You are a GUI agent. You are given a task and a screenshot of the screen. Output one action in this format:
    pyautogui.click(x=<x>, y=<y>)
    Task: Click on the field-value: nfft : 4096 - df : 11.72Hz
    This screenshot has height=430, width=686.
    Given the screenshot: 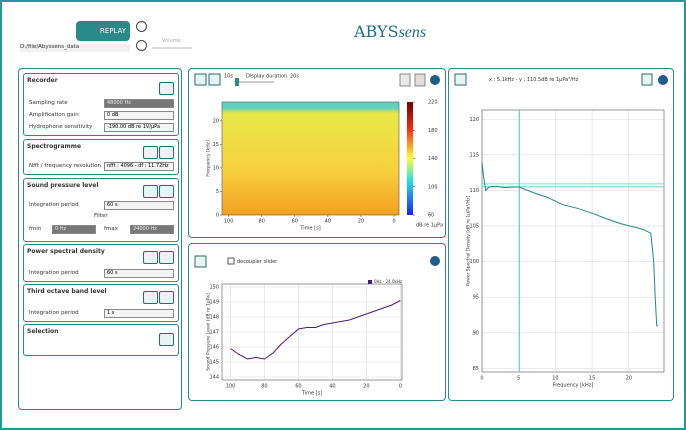 What is the action you would take?
    pyautogui.click(x=139, y=166)
    